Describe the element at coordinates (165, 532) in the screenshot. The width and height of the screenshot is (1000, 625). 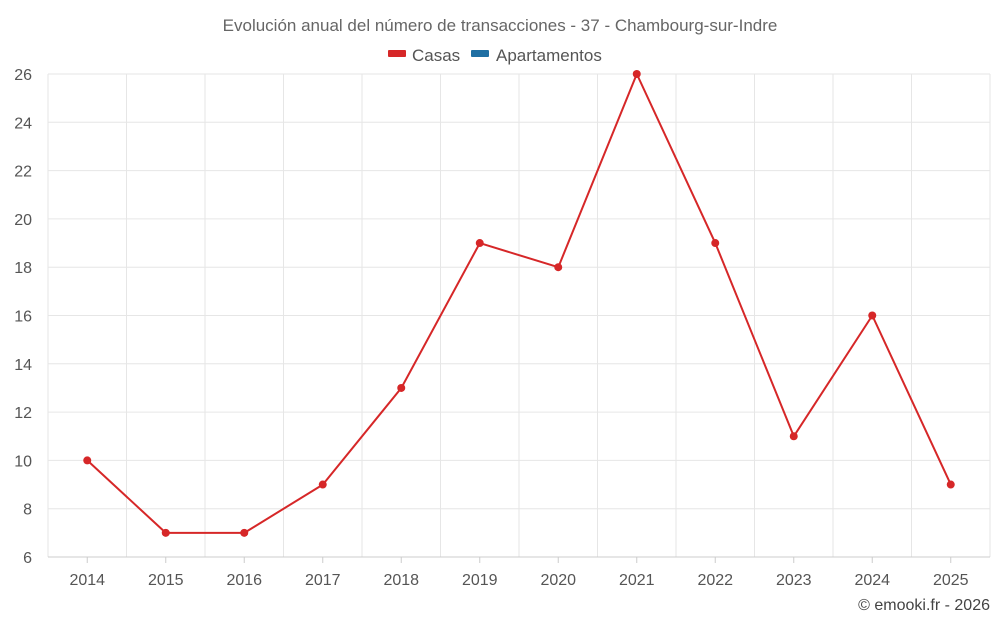
I see `data-point-casas-2015` at that location.